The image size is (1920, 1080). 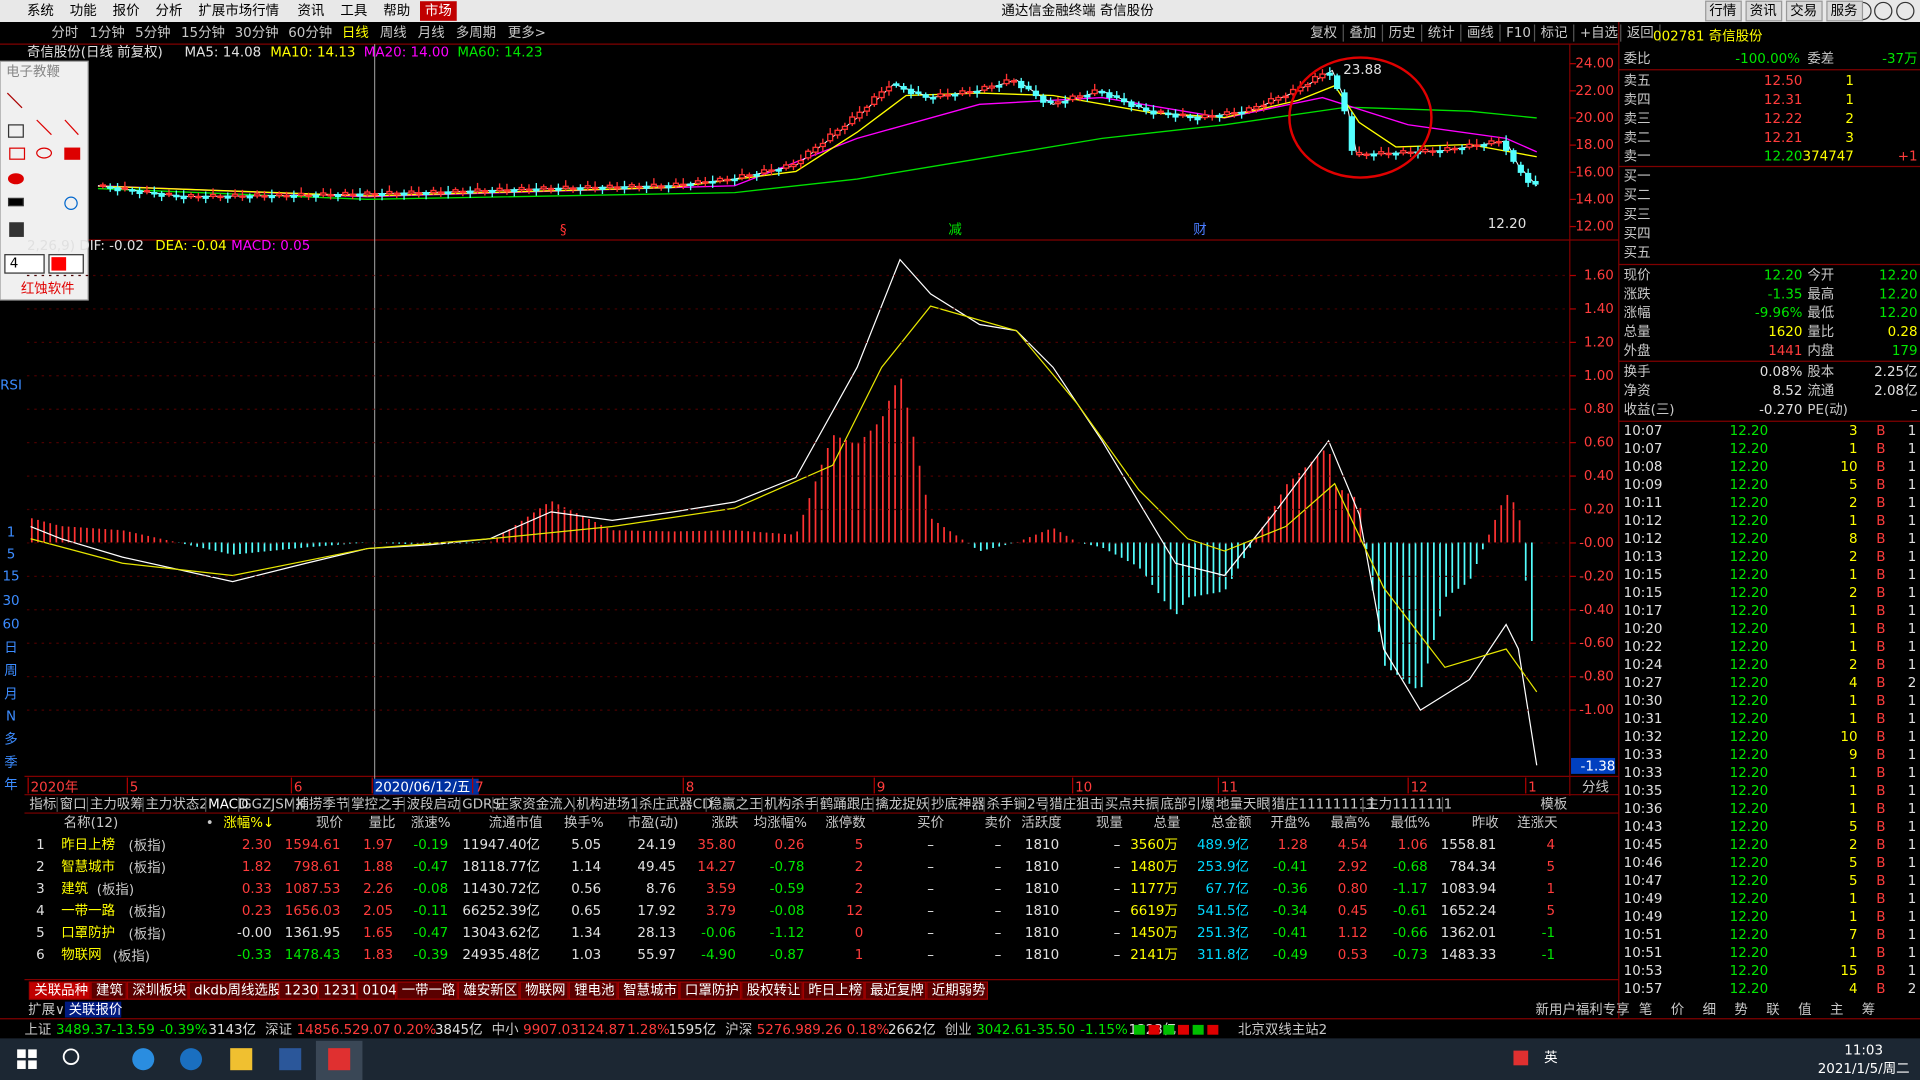 What do you see at coordinates (42, 804) in the screenshot?
I see `indicator-tab: 指标` at bounding box center [42, 804].